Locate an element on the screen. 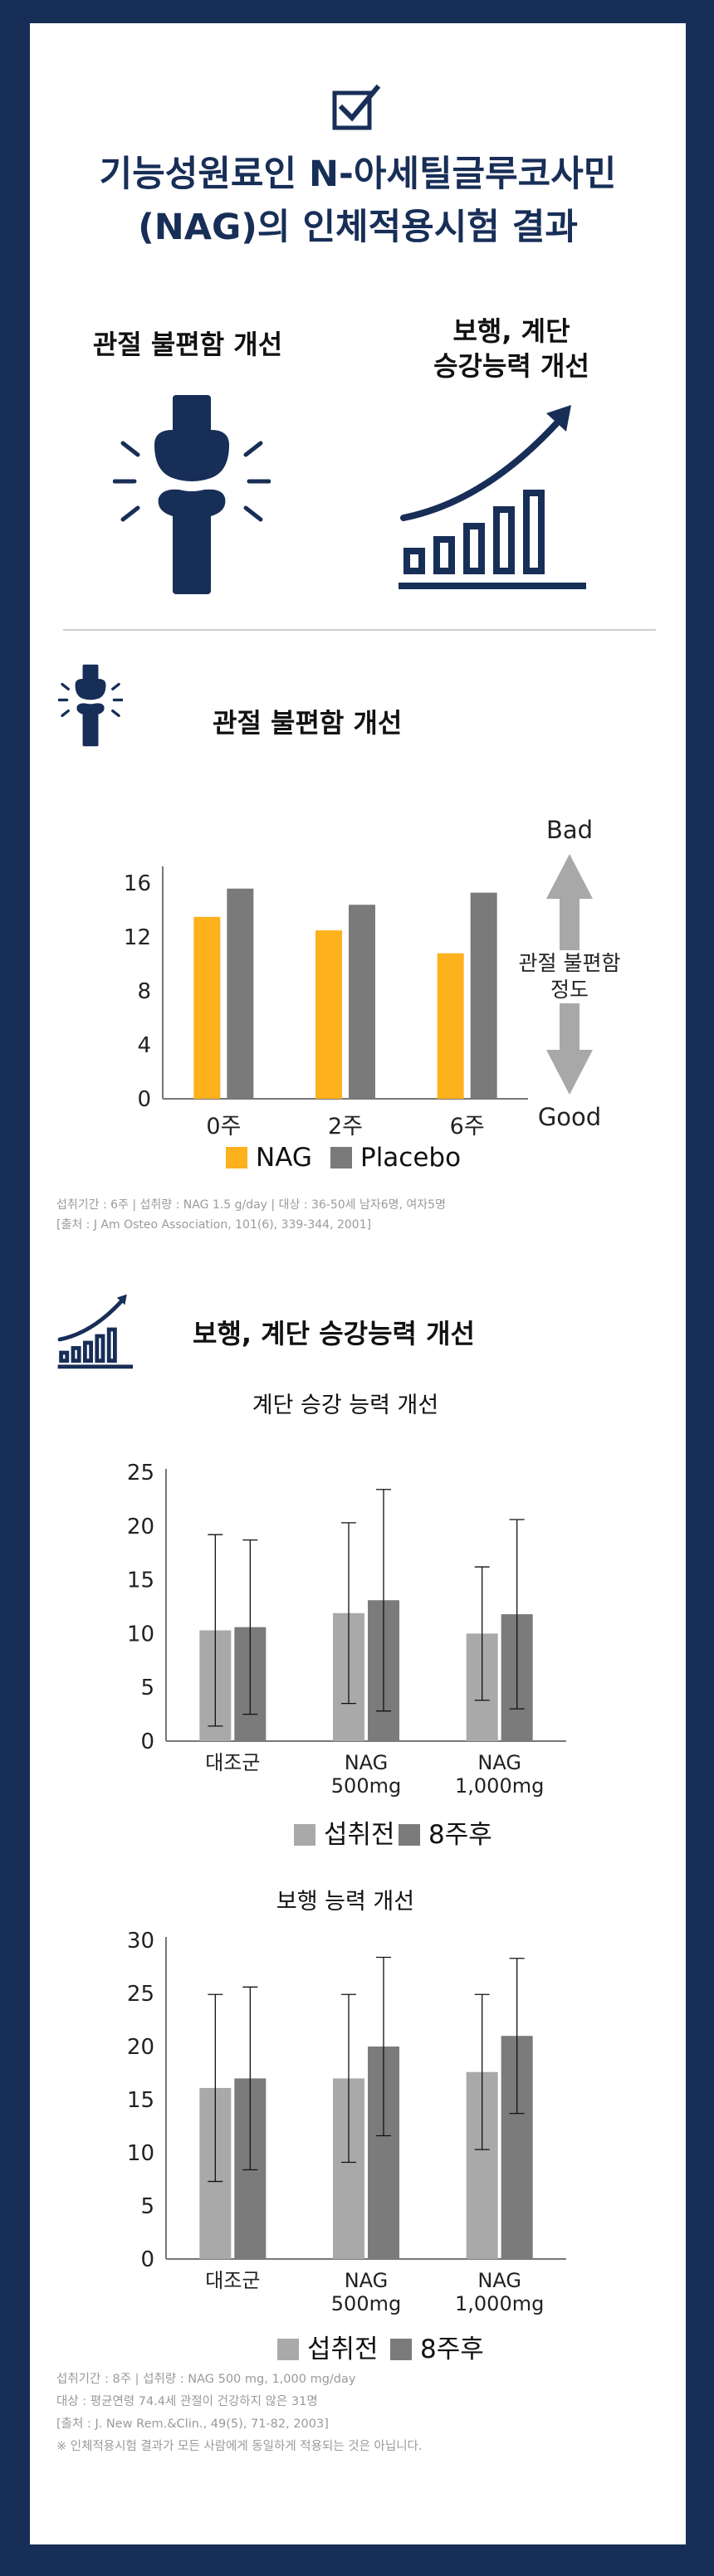  severity-scale: Bad 관절 불편함 정도 Good is located at coordinates (570, 978).